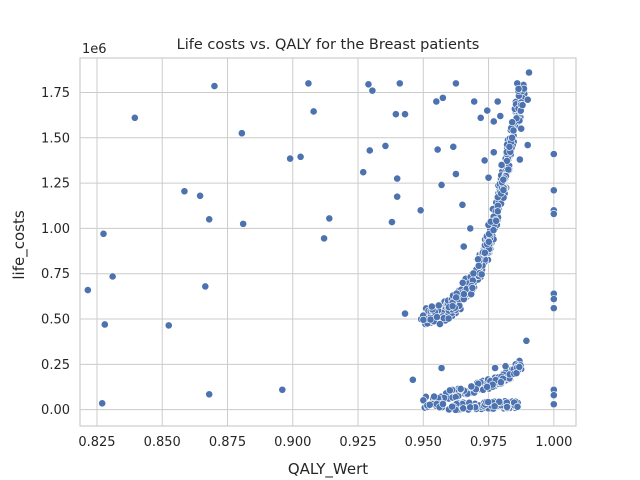 The width and height of the screenshot is (640, 480). What do you see at coordinates (423, 442) in the screenshot?
I see `x-tick-label: 0.950` at bounding box center [423, 442].